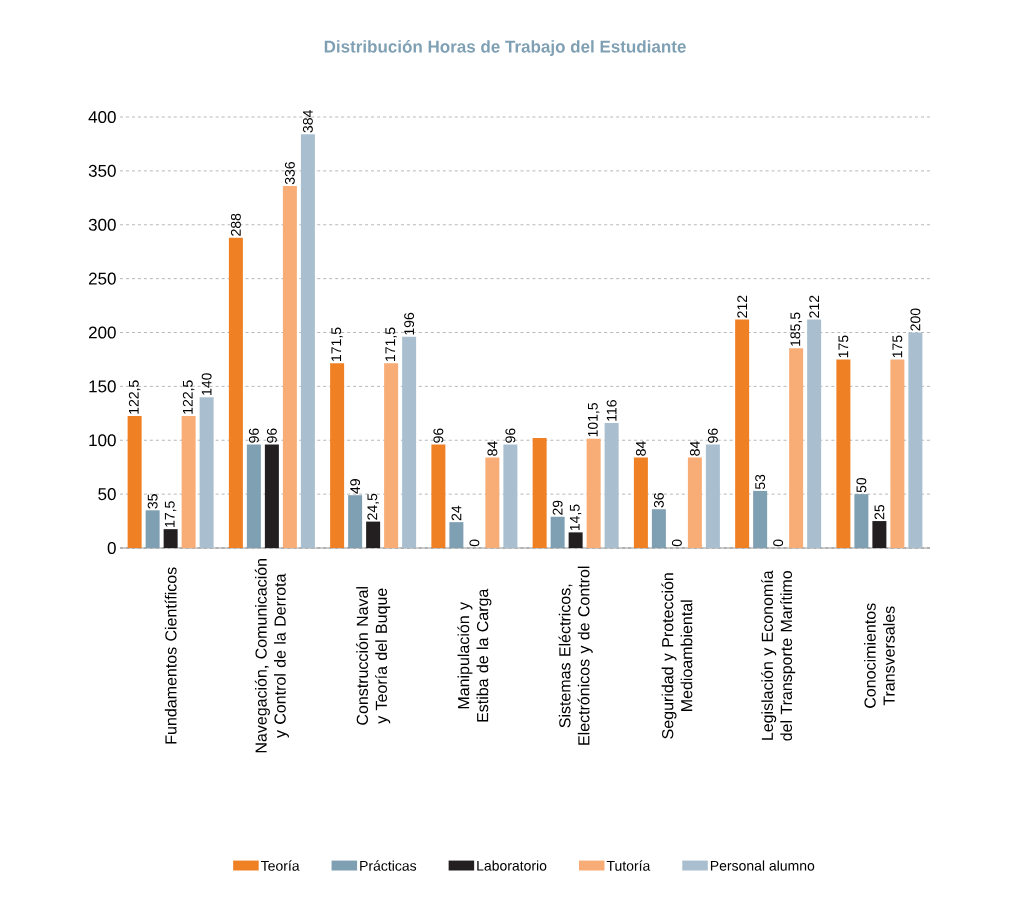  What do you see at coordinates (307, 121) in the screenshot?
I see `data-label: 384` at bounding box center [307, 121].